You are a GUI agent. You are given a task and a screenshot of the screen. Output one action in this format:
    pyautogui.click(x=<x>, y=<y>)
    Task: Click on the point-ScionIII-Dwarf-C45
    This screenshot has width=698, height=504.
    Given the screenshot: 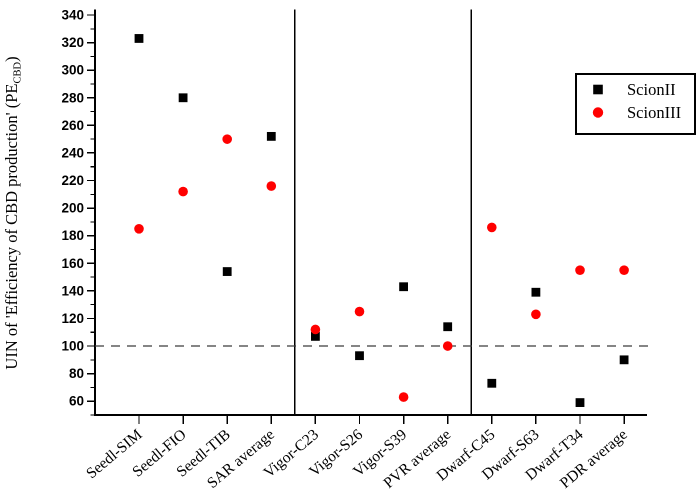 What is the action you would take?
    pyautogui.click(x=492, y=227)
    